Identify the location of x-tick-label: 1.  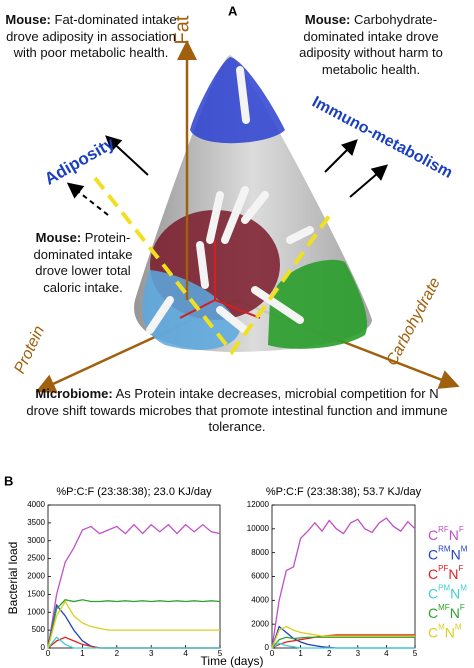
(82, 653).